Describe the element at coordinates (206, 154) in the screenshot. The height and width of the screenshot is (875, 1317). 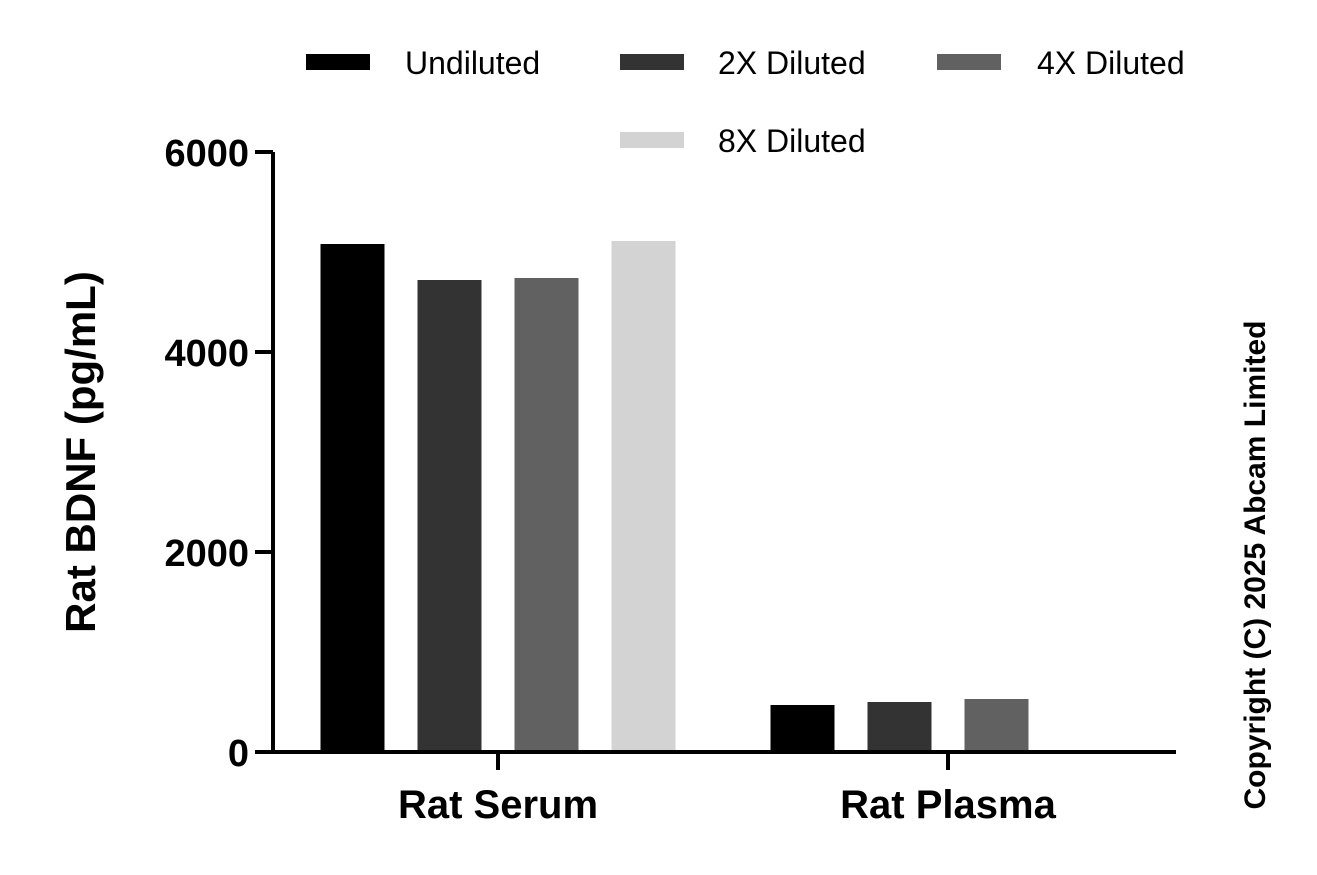
I see `y-tick-label: 6000` at that location.